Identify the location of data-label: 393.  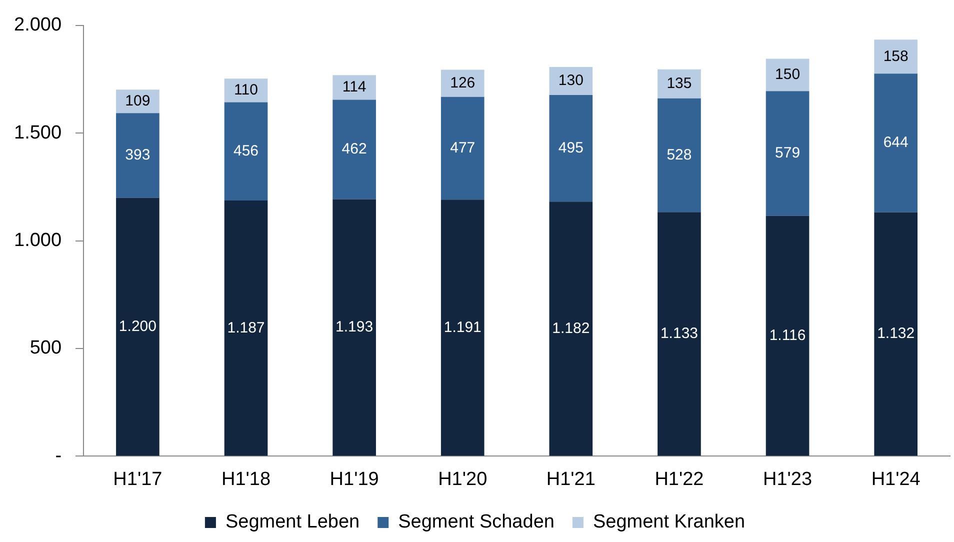
(137, 155).